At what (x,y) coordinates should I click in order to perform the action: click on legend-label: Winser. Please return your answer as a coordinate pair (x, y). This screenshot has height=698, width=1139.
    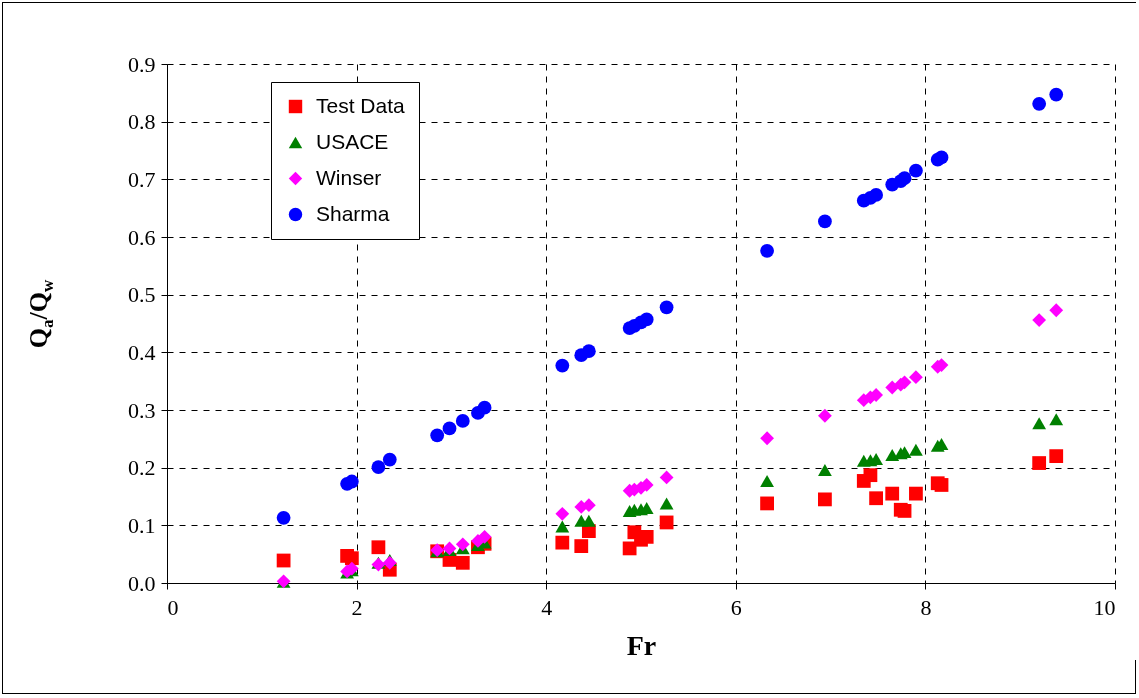
    Looking at the image, I should click on (349, 177).